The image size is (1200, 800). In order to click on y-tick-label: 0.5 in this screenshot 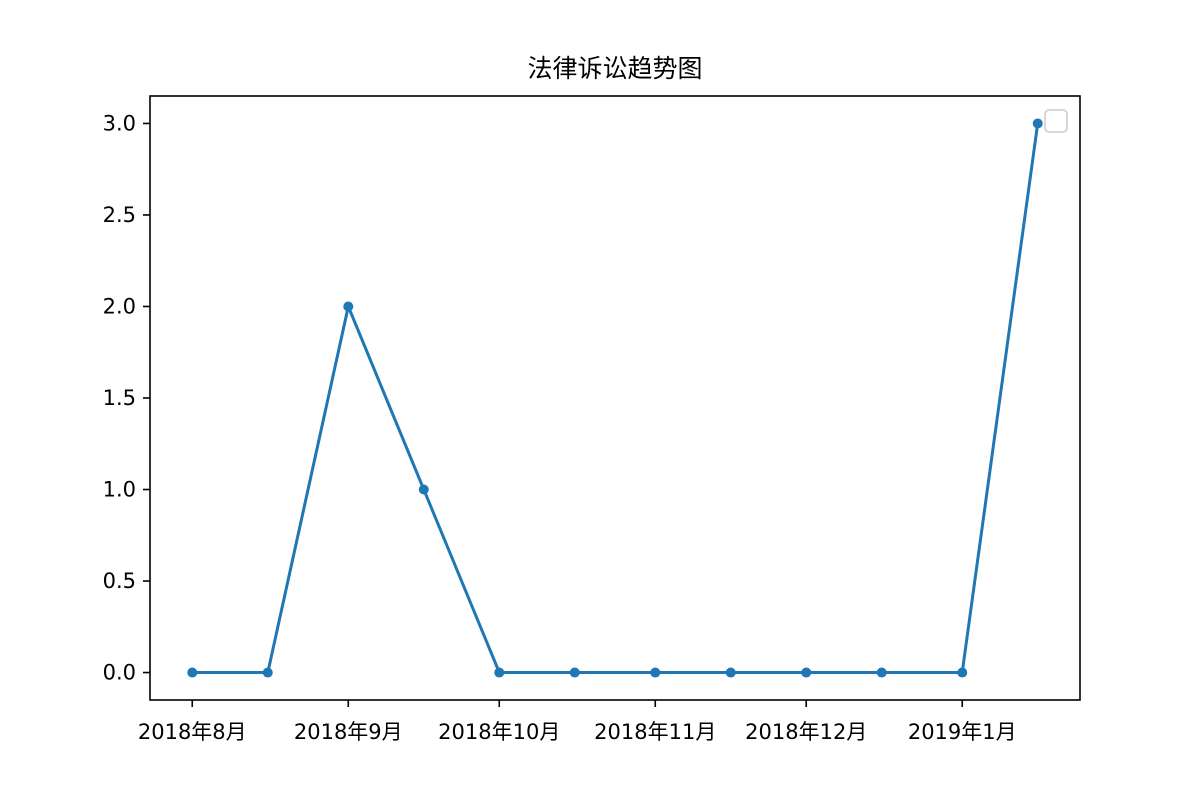, I will do `click(119, 581)`.